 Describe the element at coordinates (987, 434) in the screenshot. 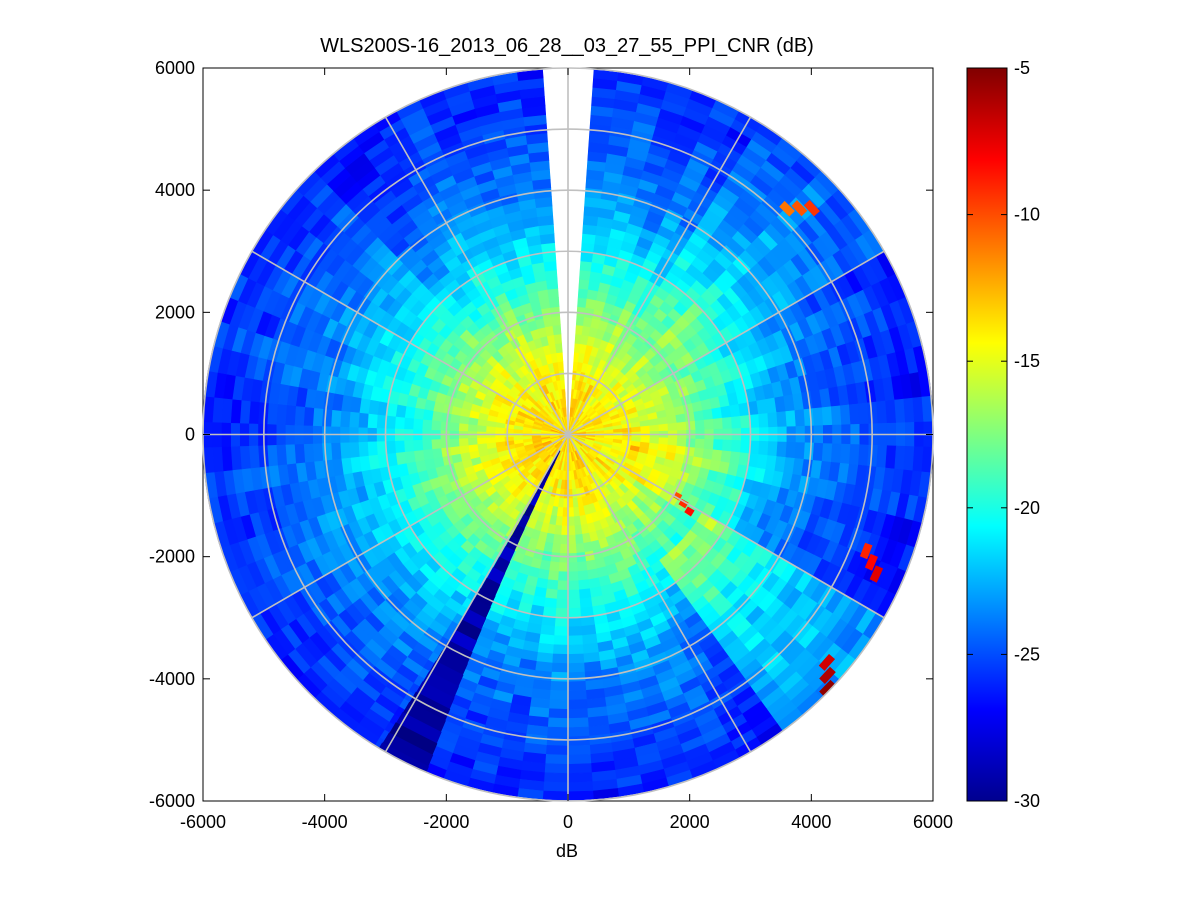

I see `colorbar` at that location.